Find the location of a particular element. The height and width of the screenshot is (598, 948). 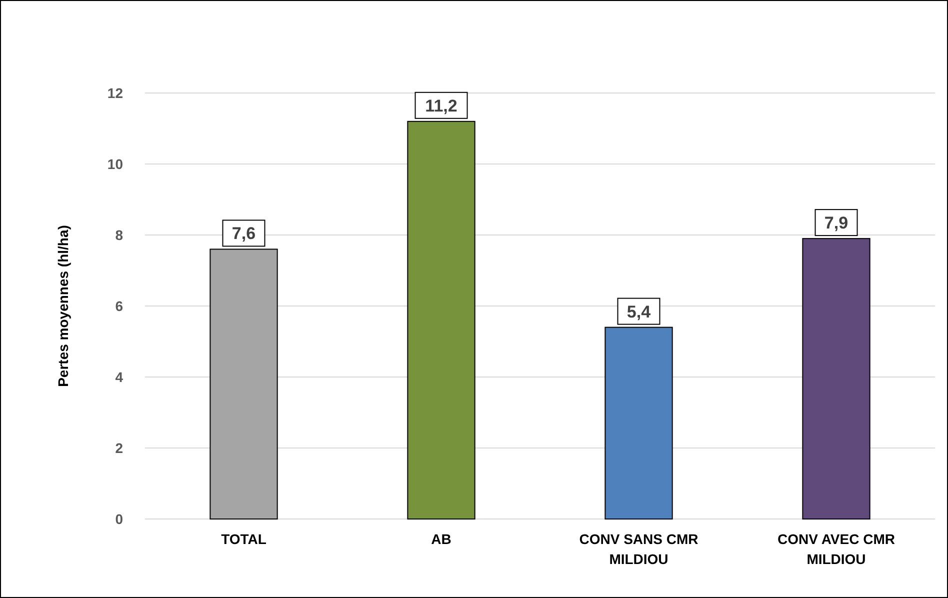

x-tick-label: CONV AVEC CMR MILDIOU is located at coordinates (836, 549).